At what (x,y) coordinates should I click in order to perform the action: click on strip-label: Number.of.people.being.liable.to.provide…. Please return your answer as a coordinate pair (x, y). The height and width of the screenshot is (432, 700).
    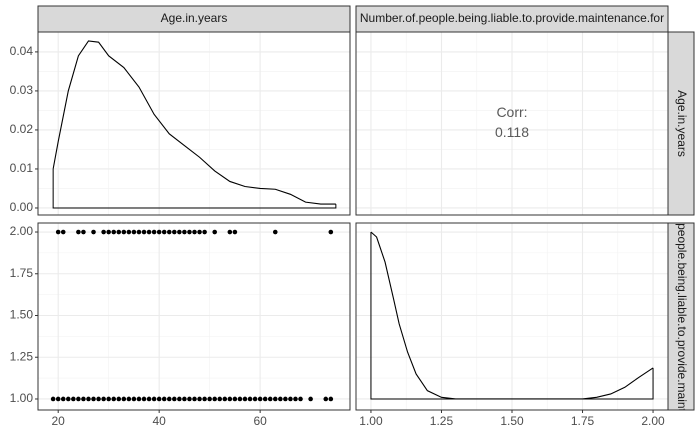
    Looking at the image, I should click on (512, 18).